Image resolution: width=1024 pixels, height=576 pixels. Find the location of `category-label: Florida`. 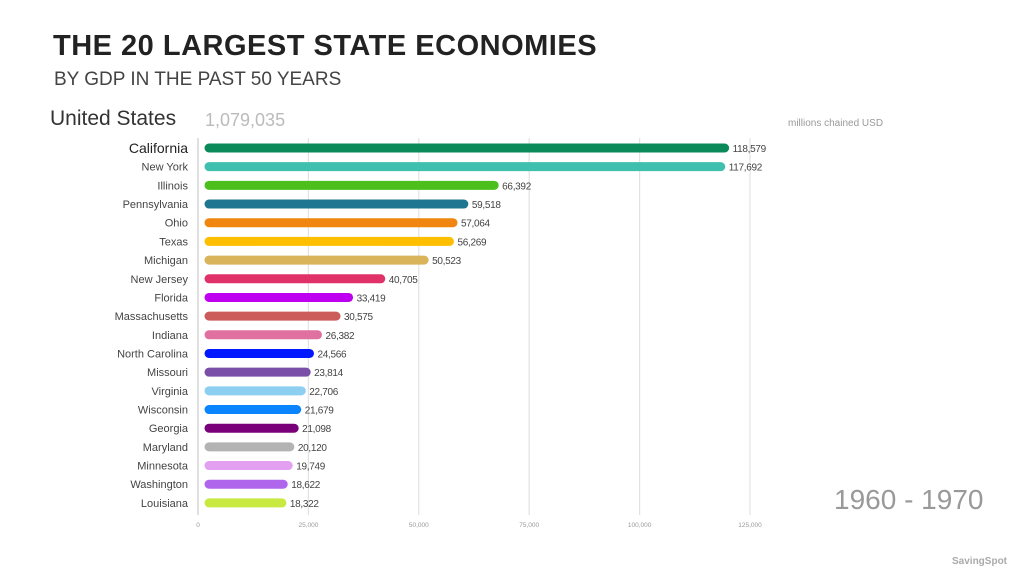

category-label: Florida is located at coordinates (171, 298).